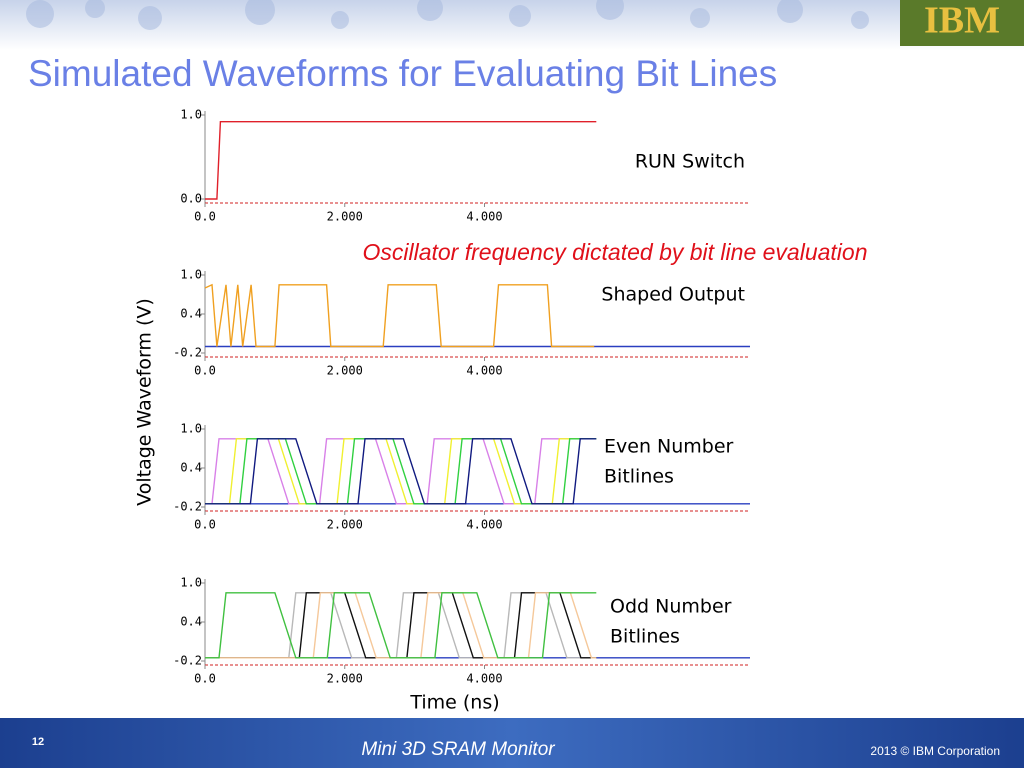 The height and width of the screenshot is (768, 1024). Describe the element at coordinates (447, 15) in the screenshot. I see `header-bubbles` at that location.